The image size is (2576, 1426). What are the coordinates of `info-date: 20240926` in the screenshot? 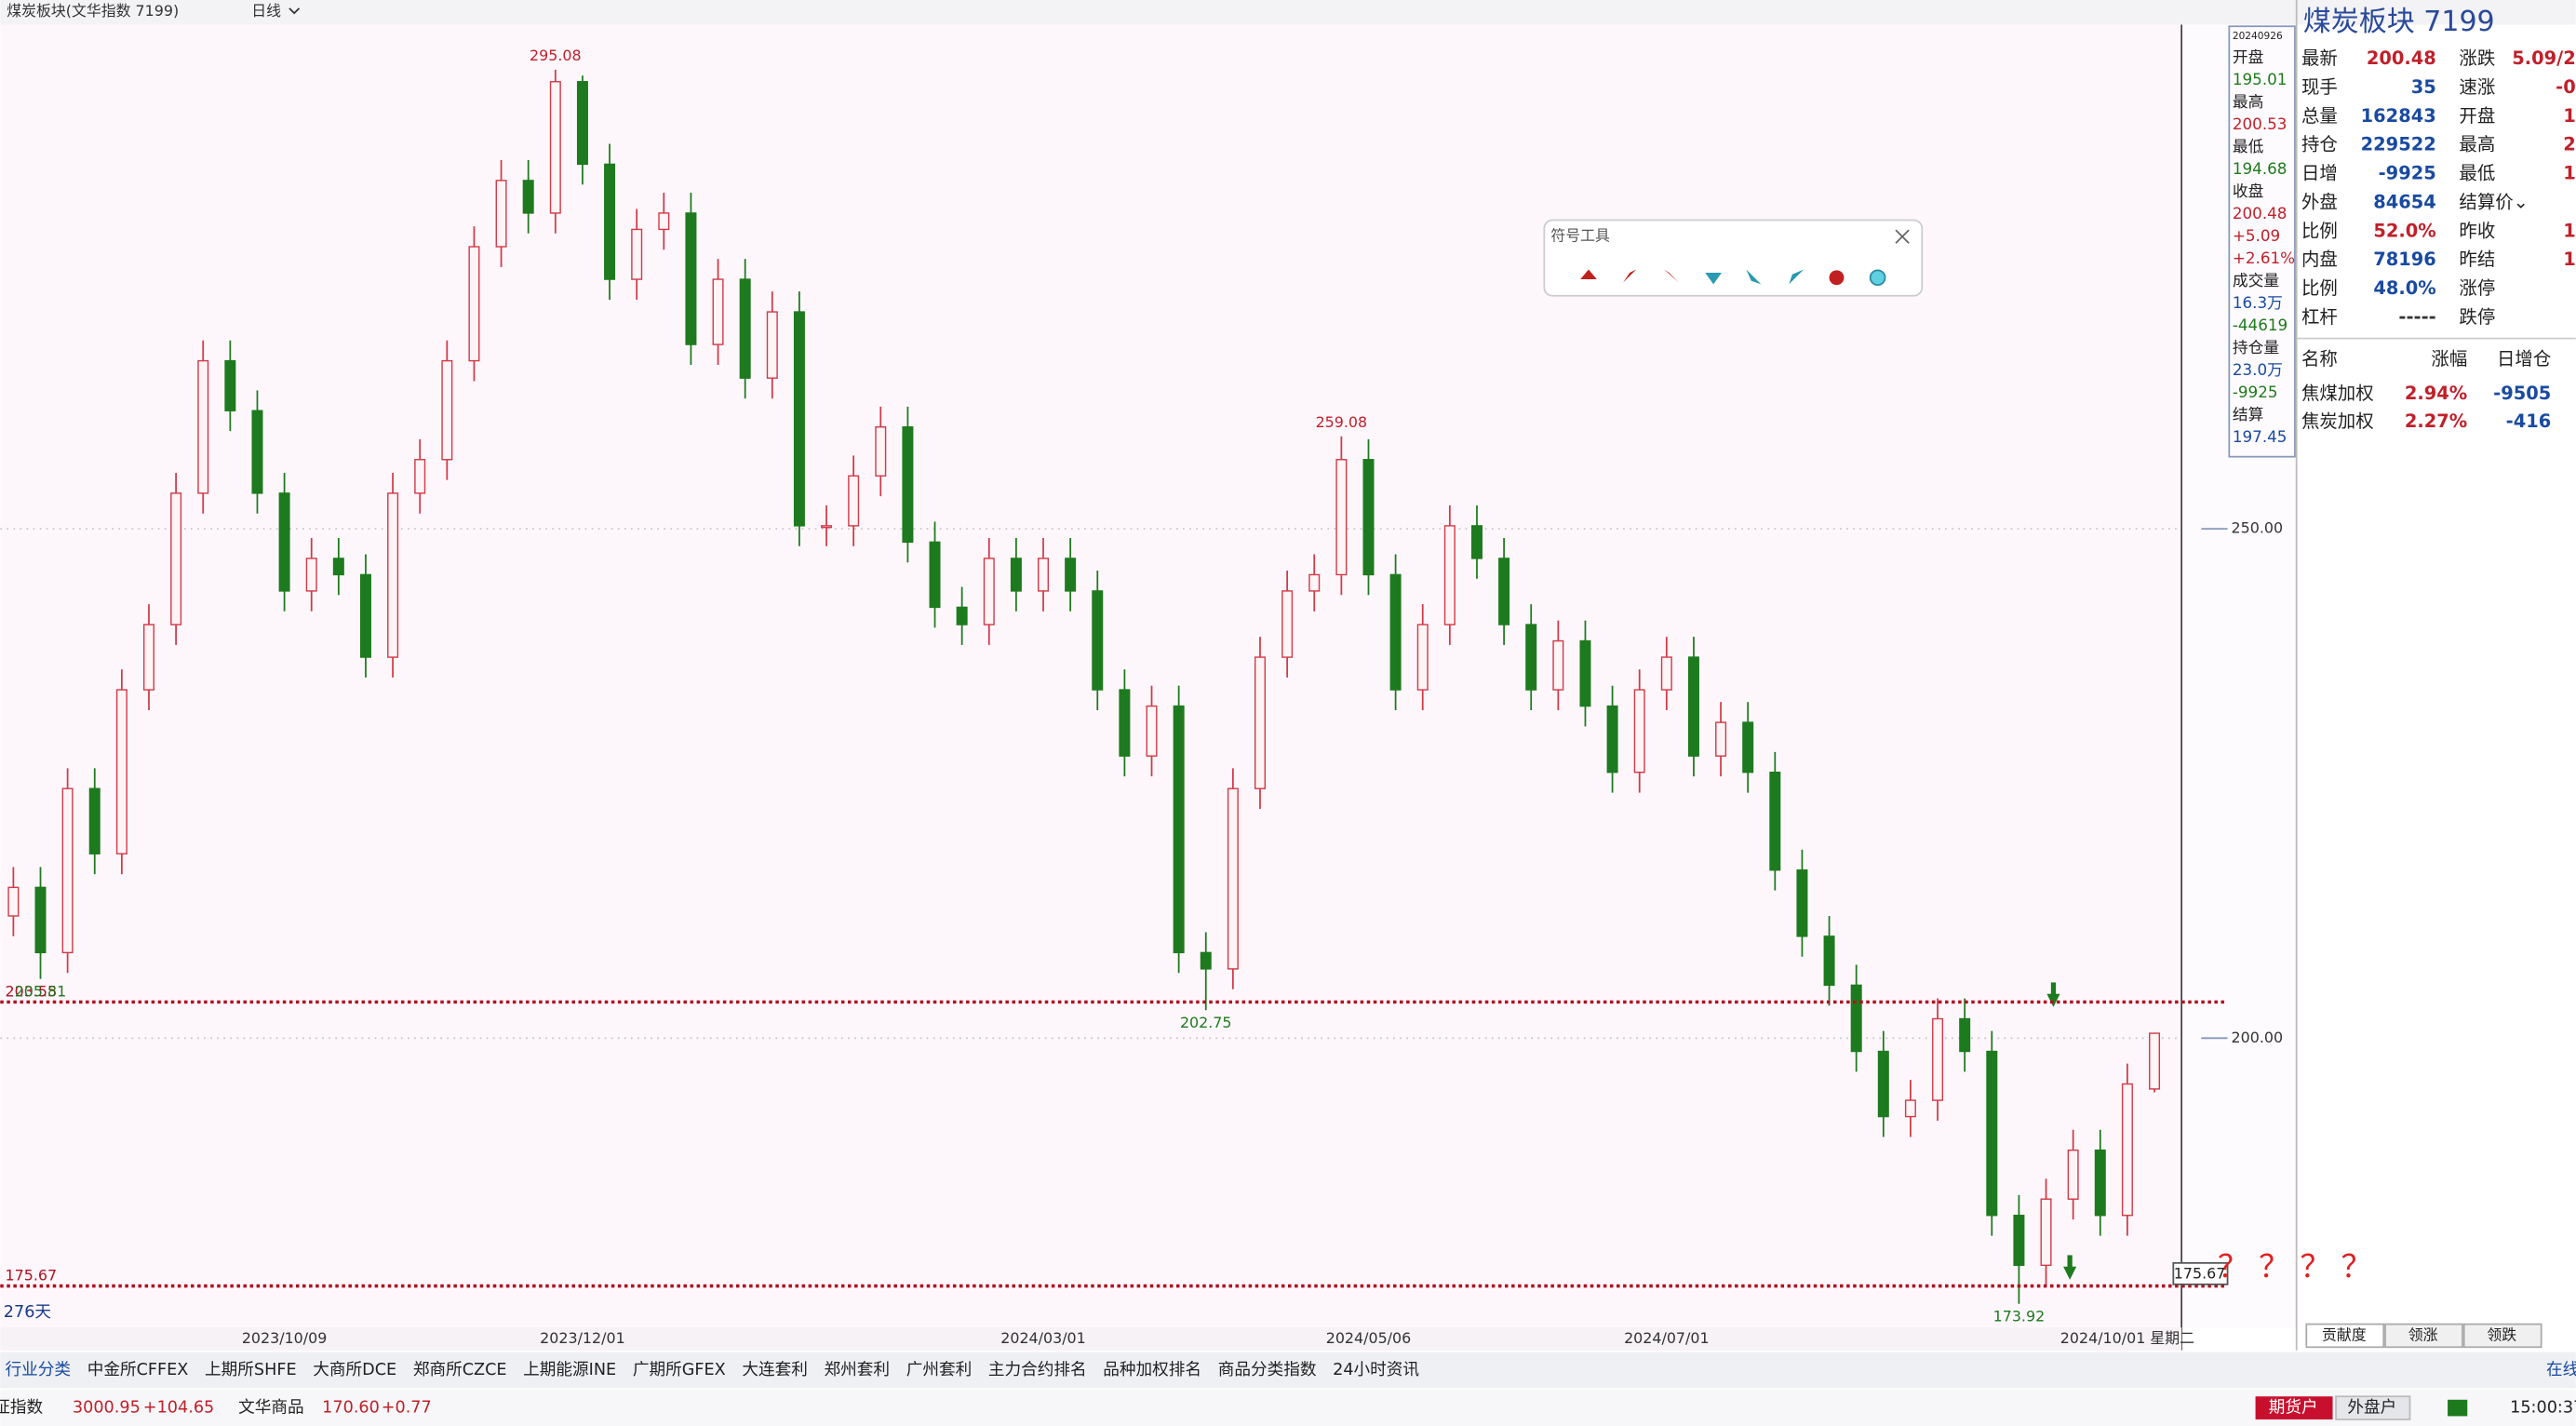 It's located at (2258, 36).